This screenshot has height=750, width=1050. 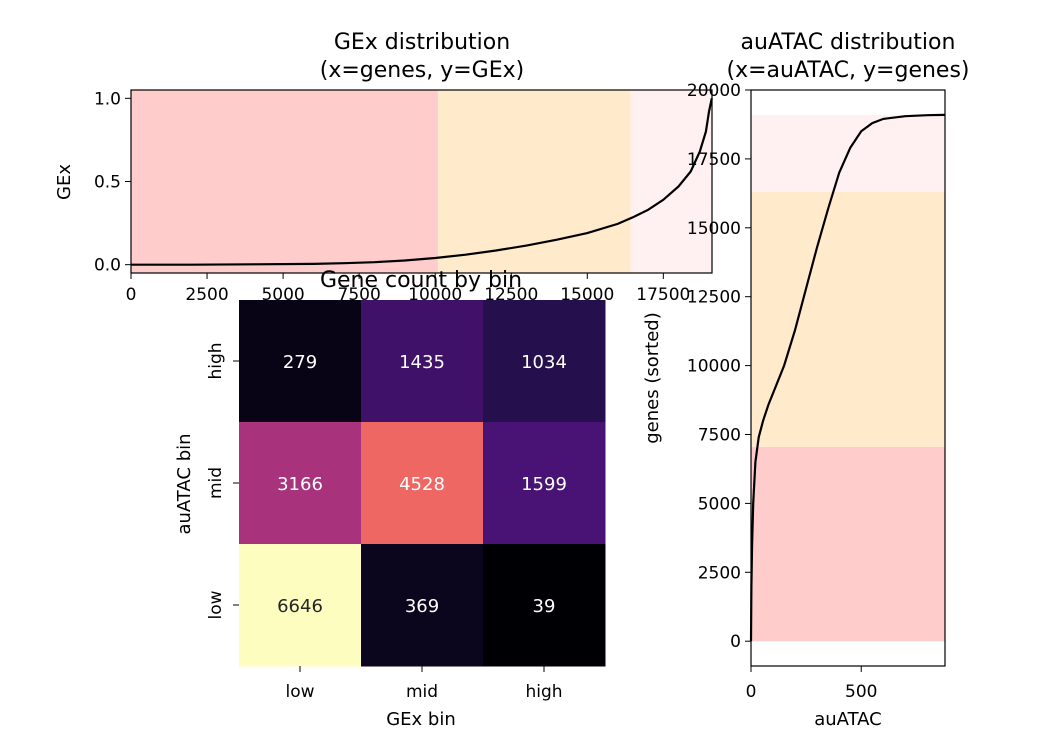 I want to click on heatmap-cell-value: 4528, so click(x=422, y=484).